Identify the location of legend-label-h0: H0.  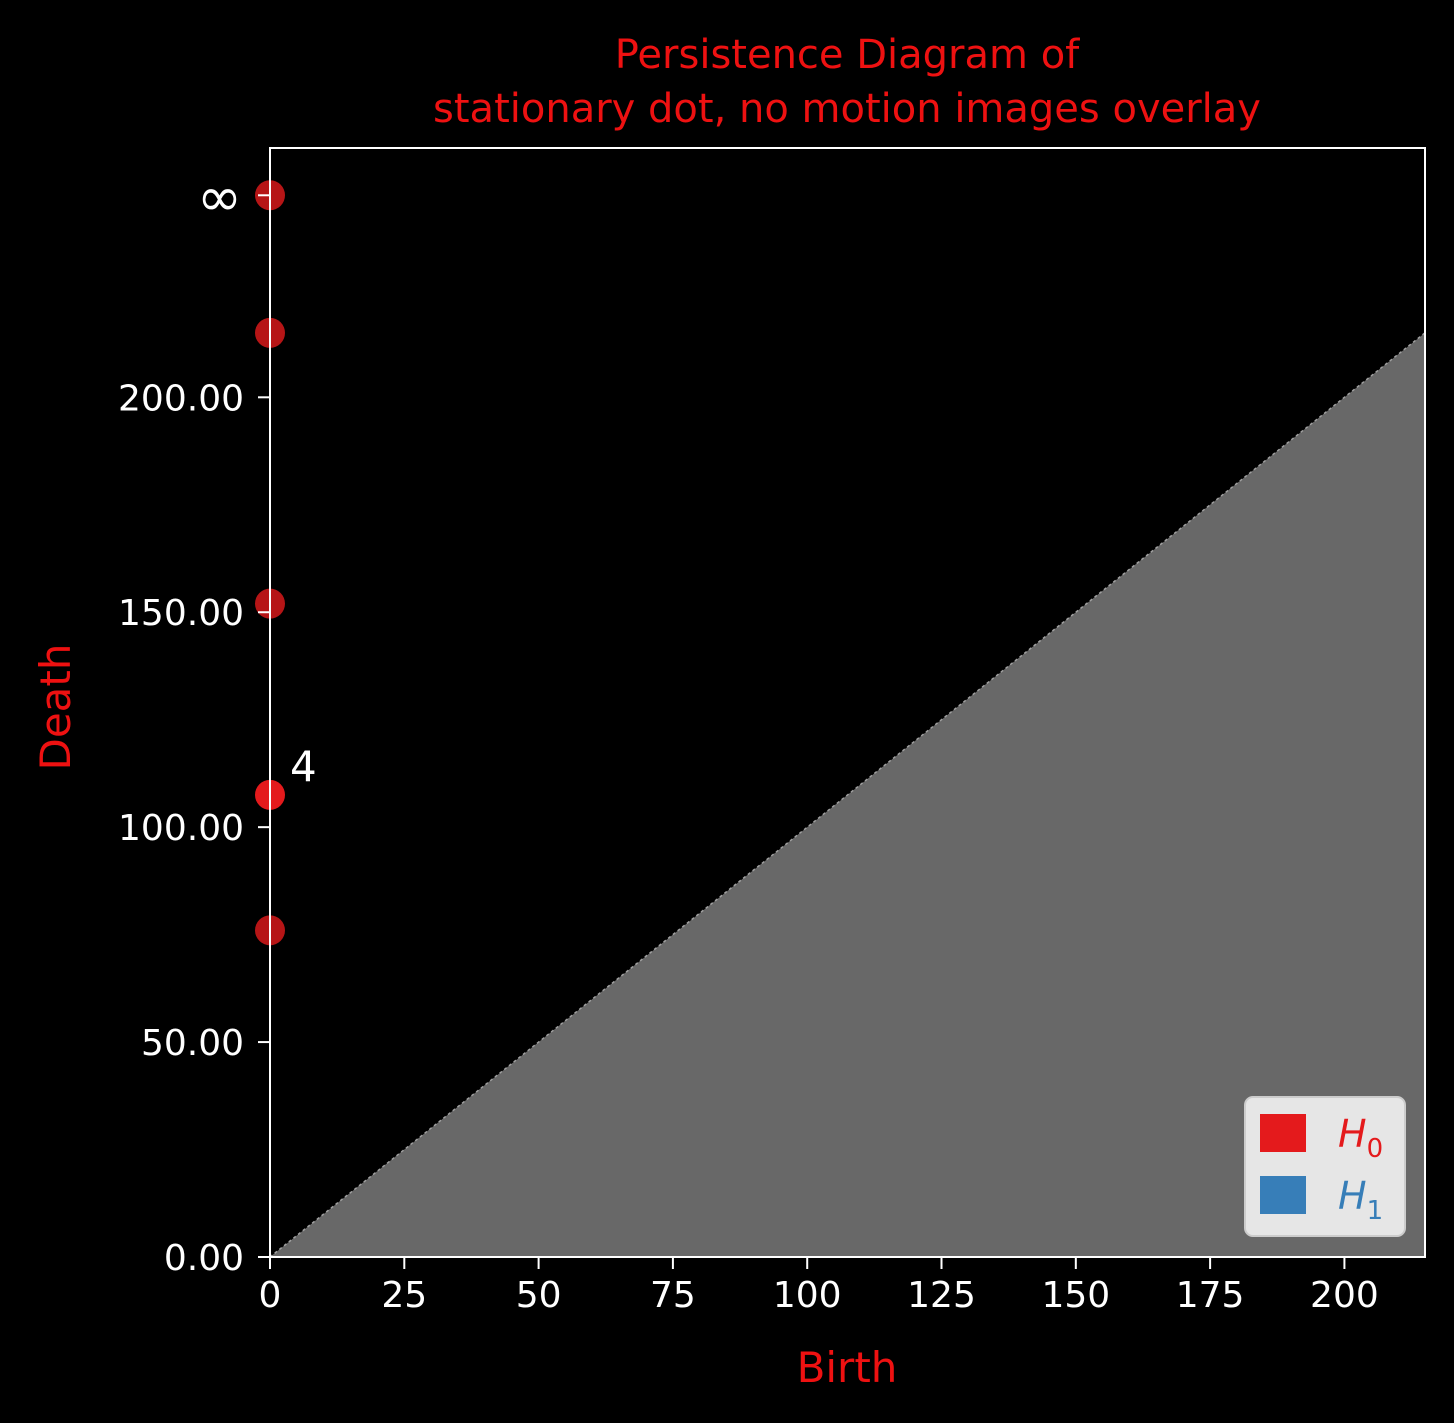
(1360, 1138).